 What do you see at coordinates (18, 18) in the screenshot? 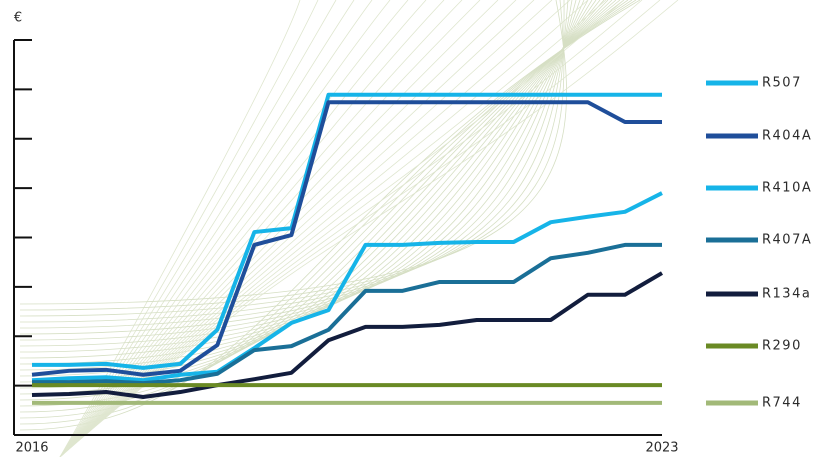
I see `y-axis-label: €` at bounding box center [18, 18].